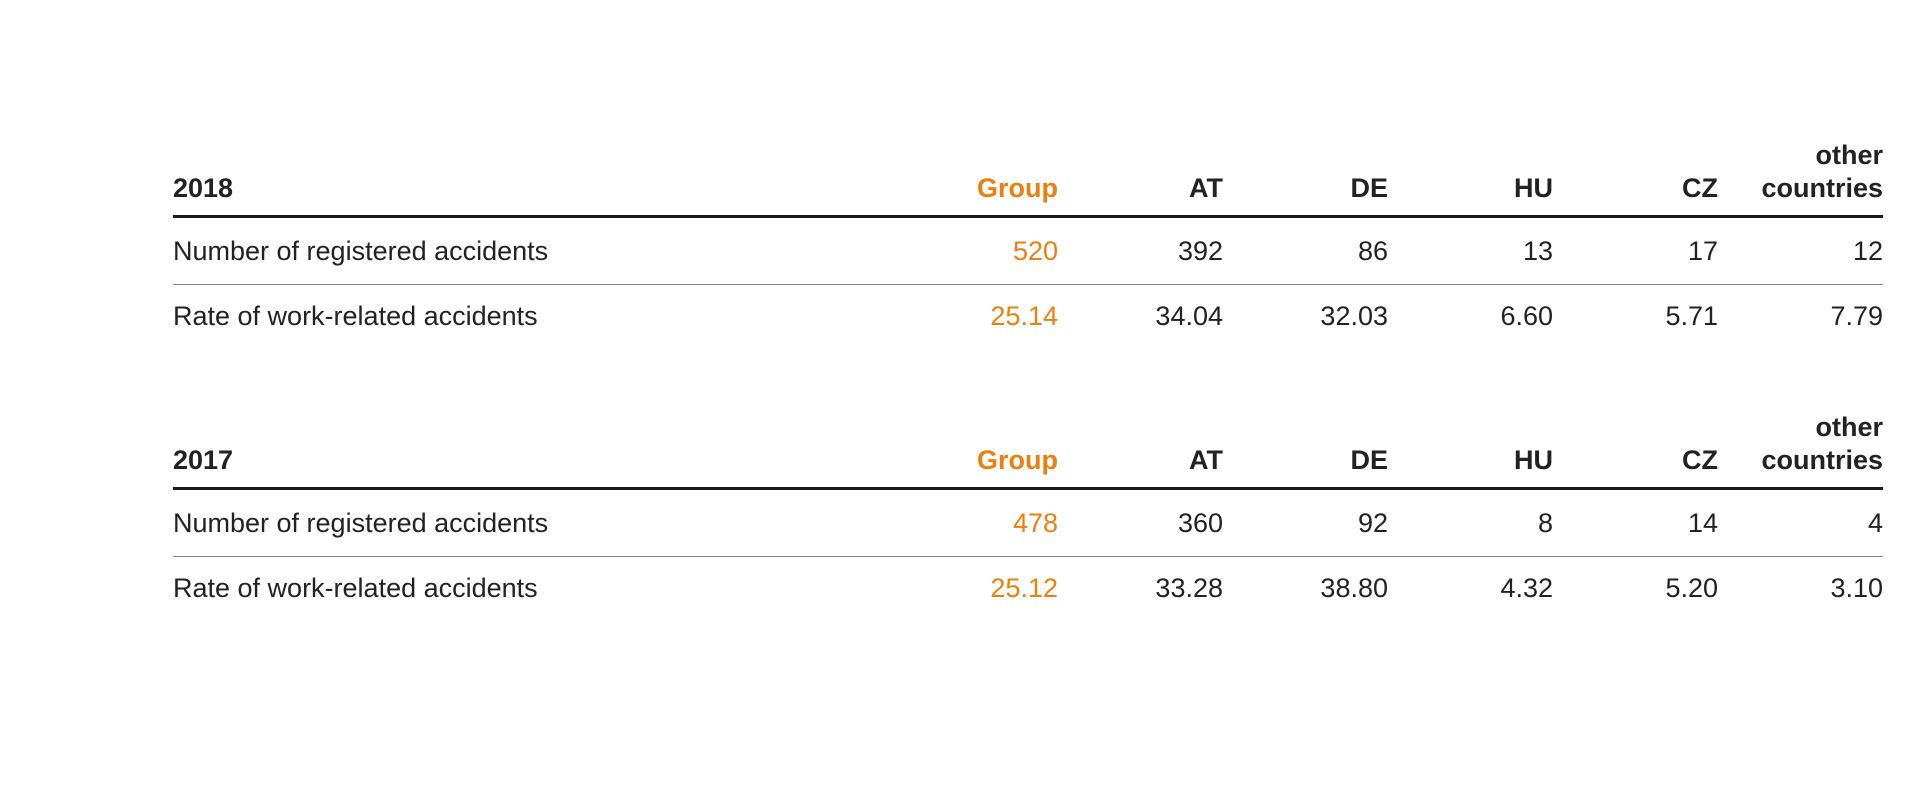  What do you see at coordinates (1354, 316) in the screenshot?
I see `cell-de: 32.03` at bounding box center [1354, 316].